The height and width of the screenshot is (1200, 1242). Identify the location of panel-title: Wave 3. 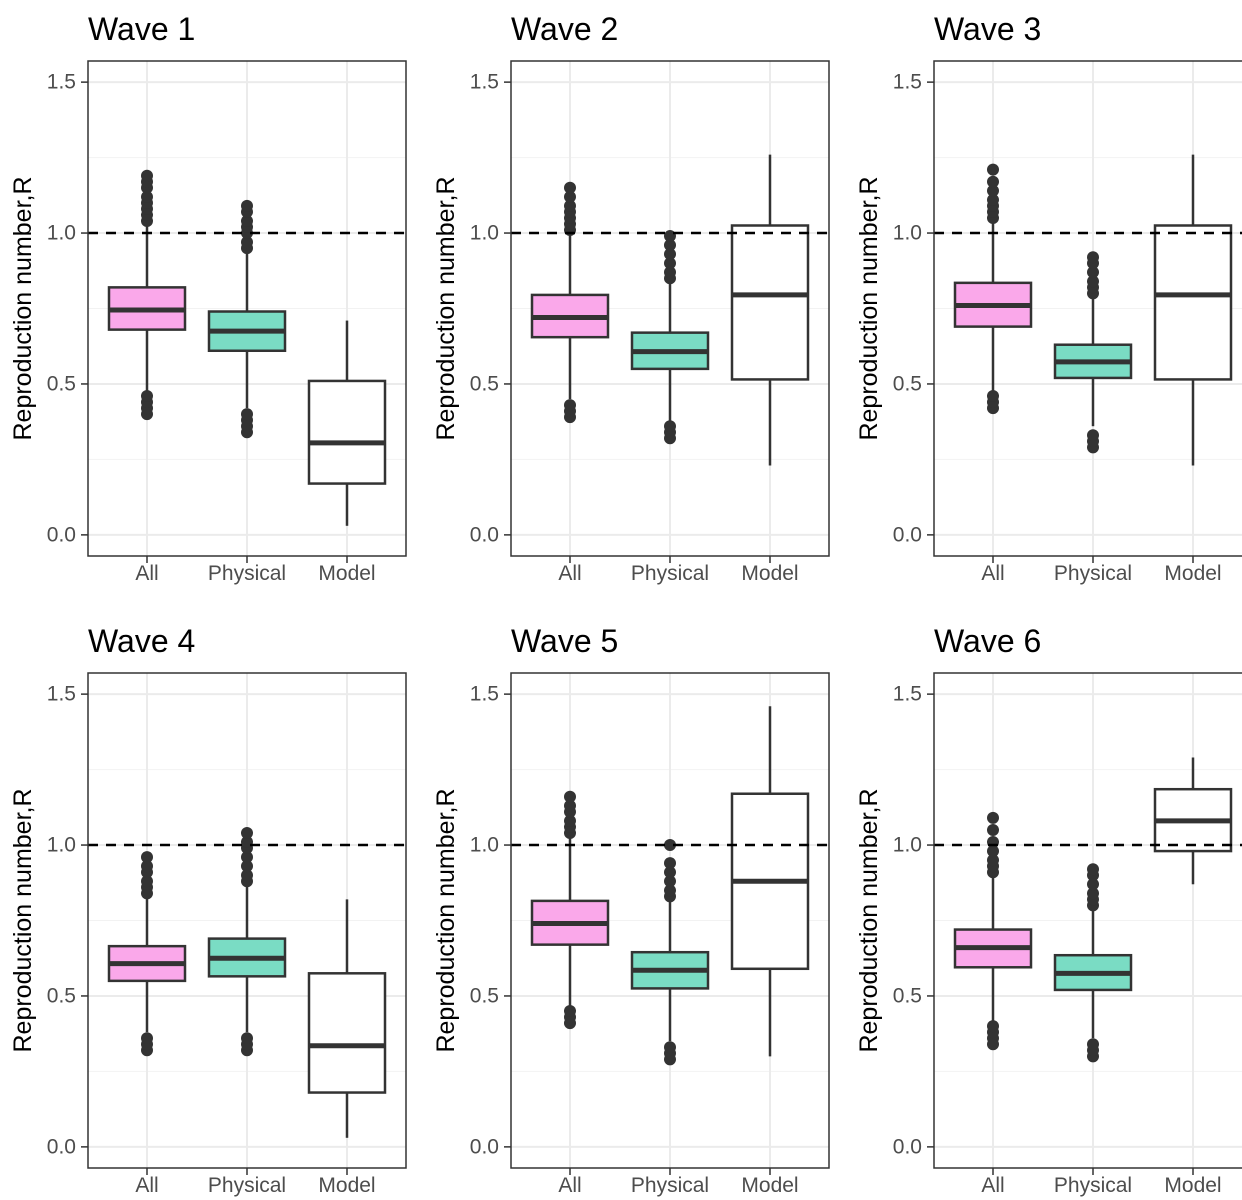
(987, 29).